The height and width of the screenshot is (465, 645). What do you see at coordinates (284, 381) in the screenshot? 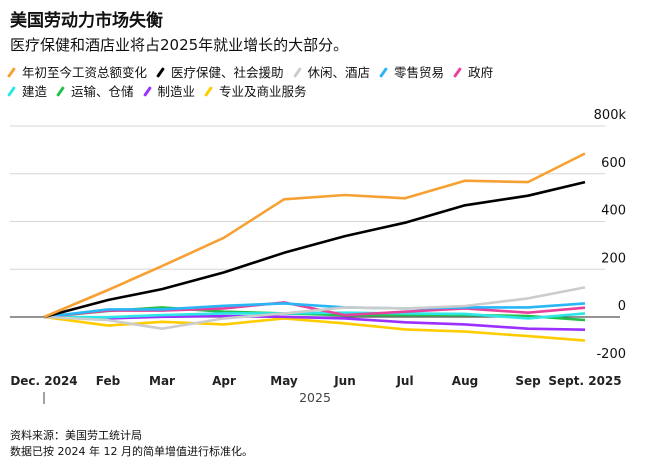
I see `x-tick-label: May` at bounding box center [284, 381].